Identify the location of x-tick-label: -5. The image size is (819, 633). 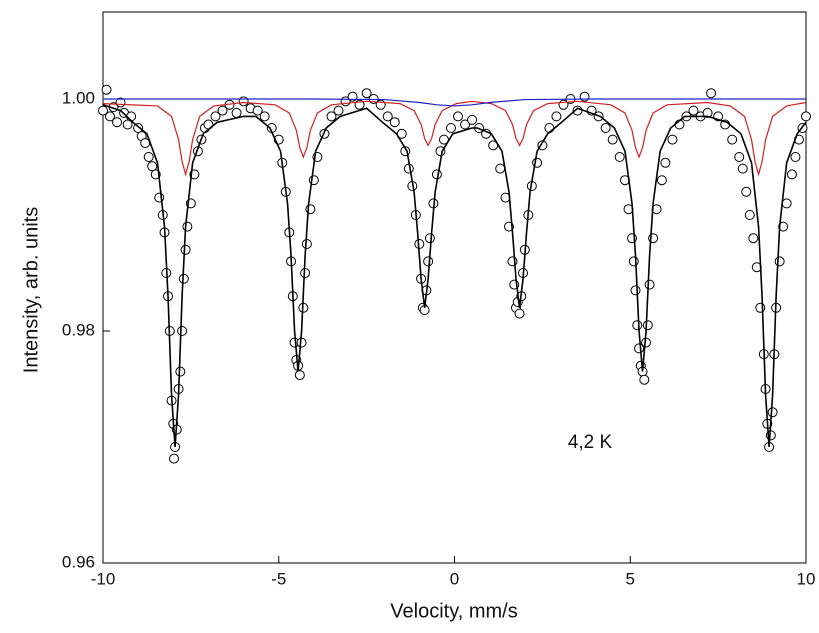
(278, 578).